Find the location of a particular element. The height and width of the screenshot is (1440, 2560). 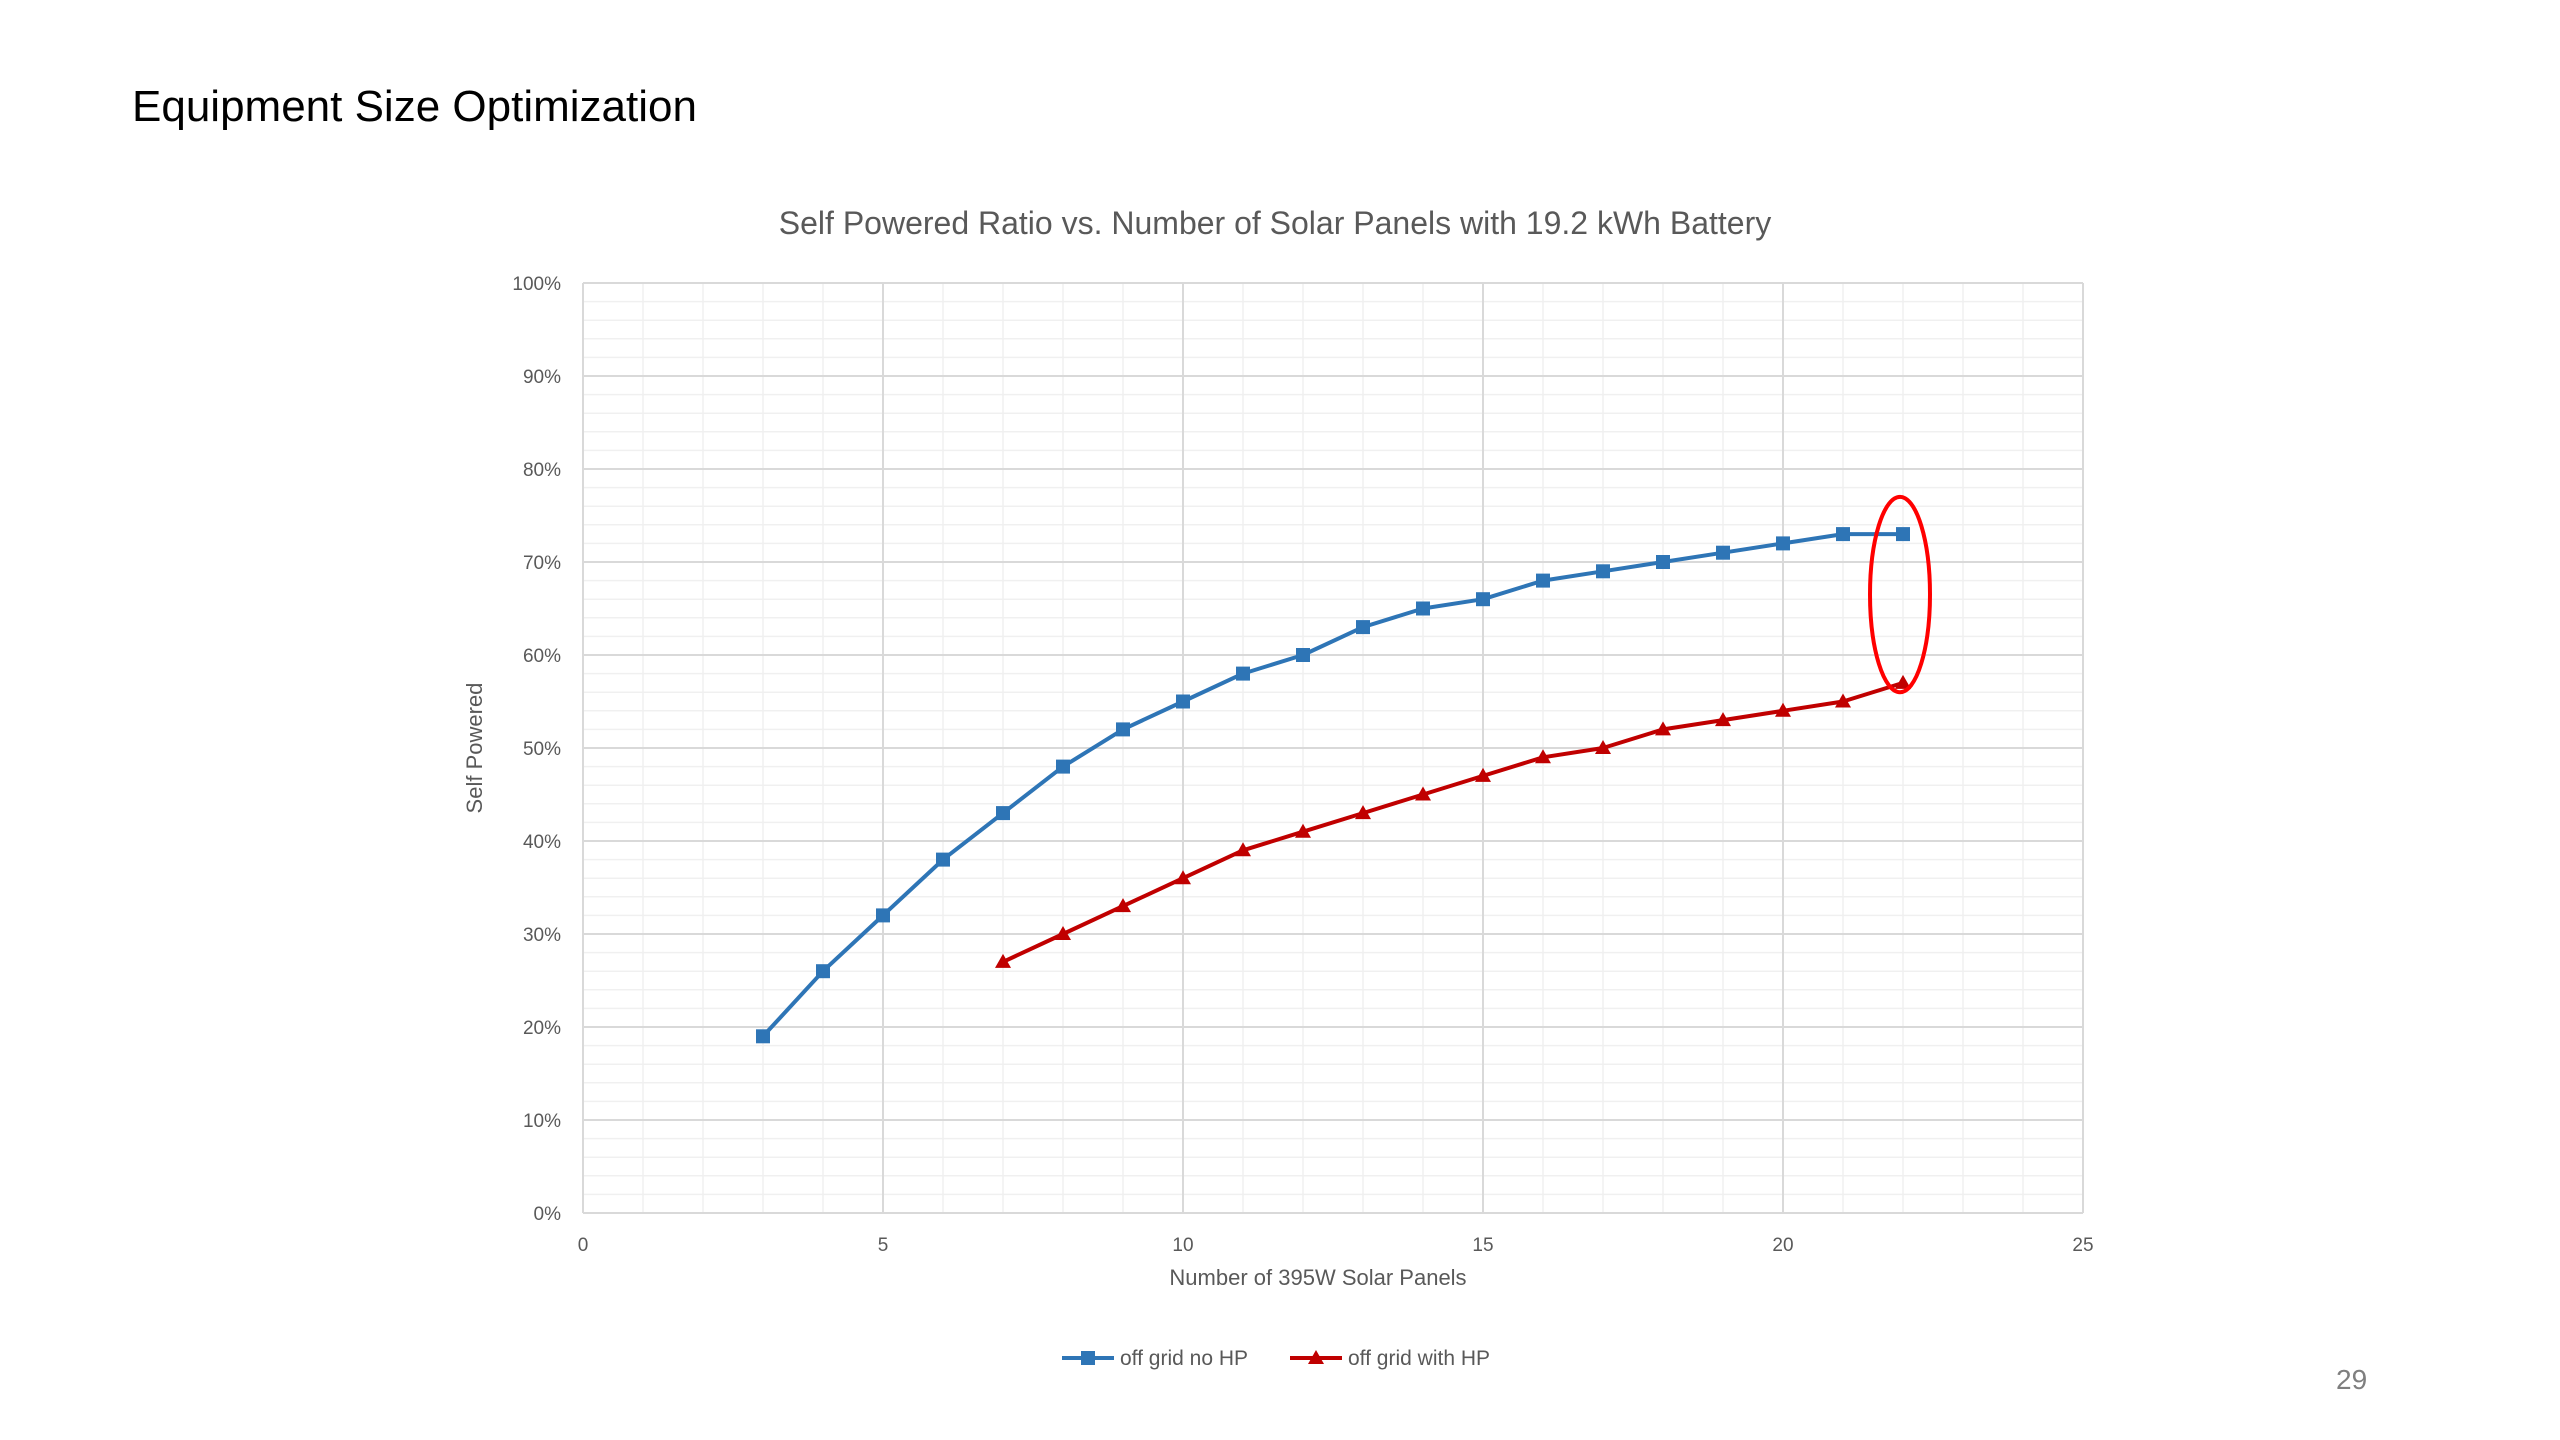

y-tick-label: 10% is located at coordinates (542, 1121).